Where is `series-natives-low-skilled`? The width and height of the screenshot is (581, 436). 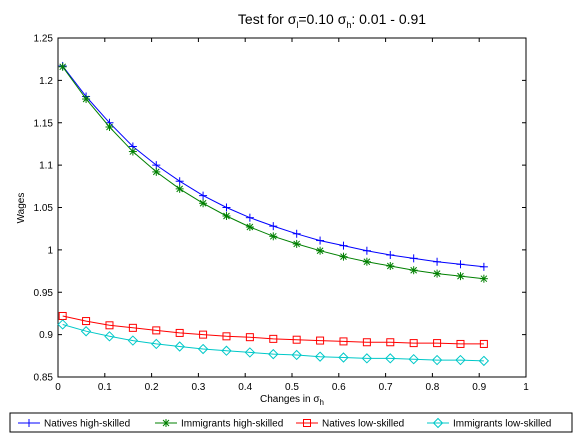
series-natives-low-skilled is located at coordinates (273, 329).